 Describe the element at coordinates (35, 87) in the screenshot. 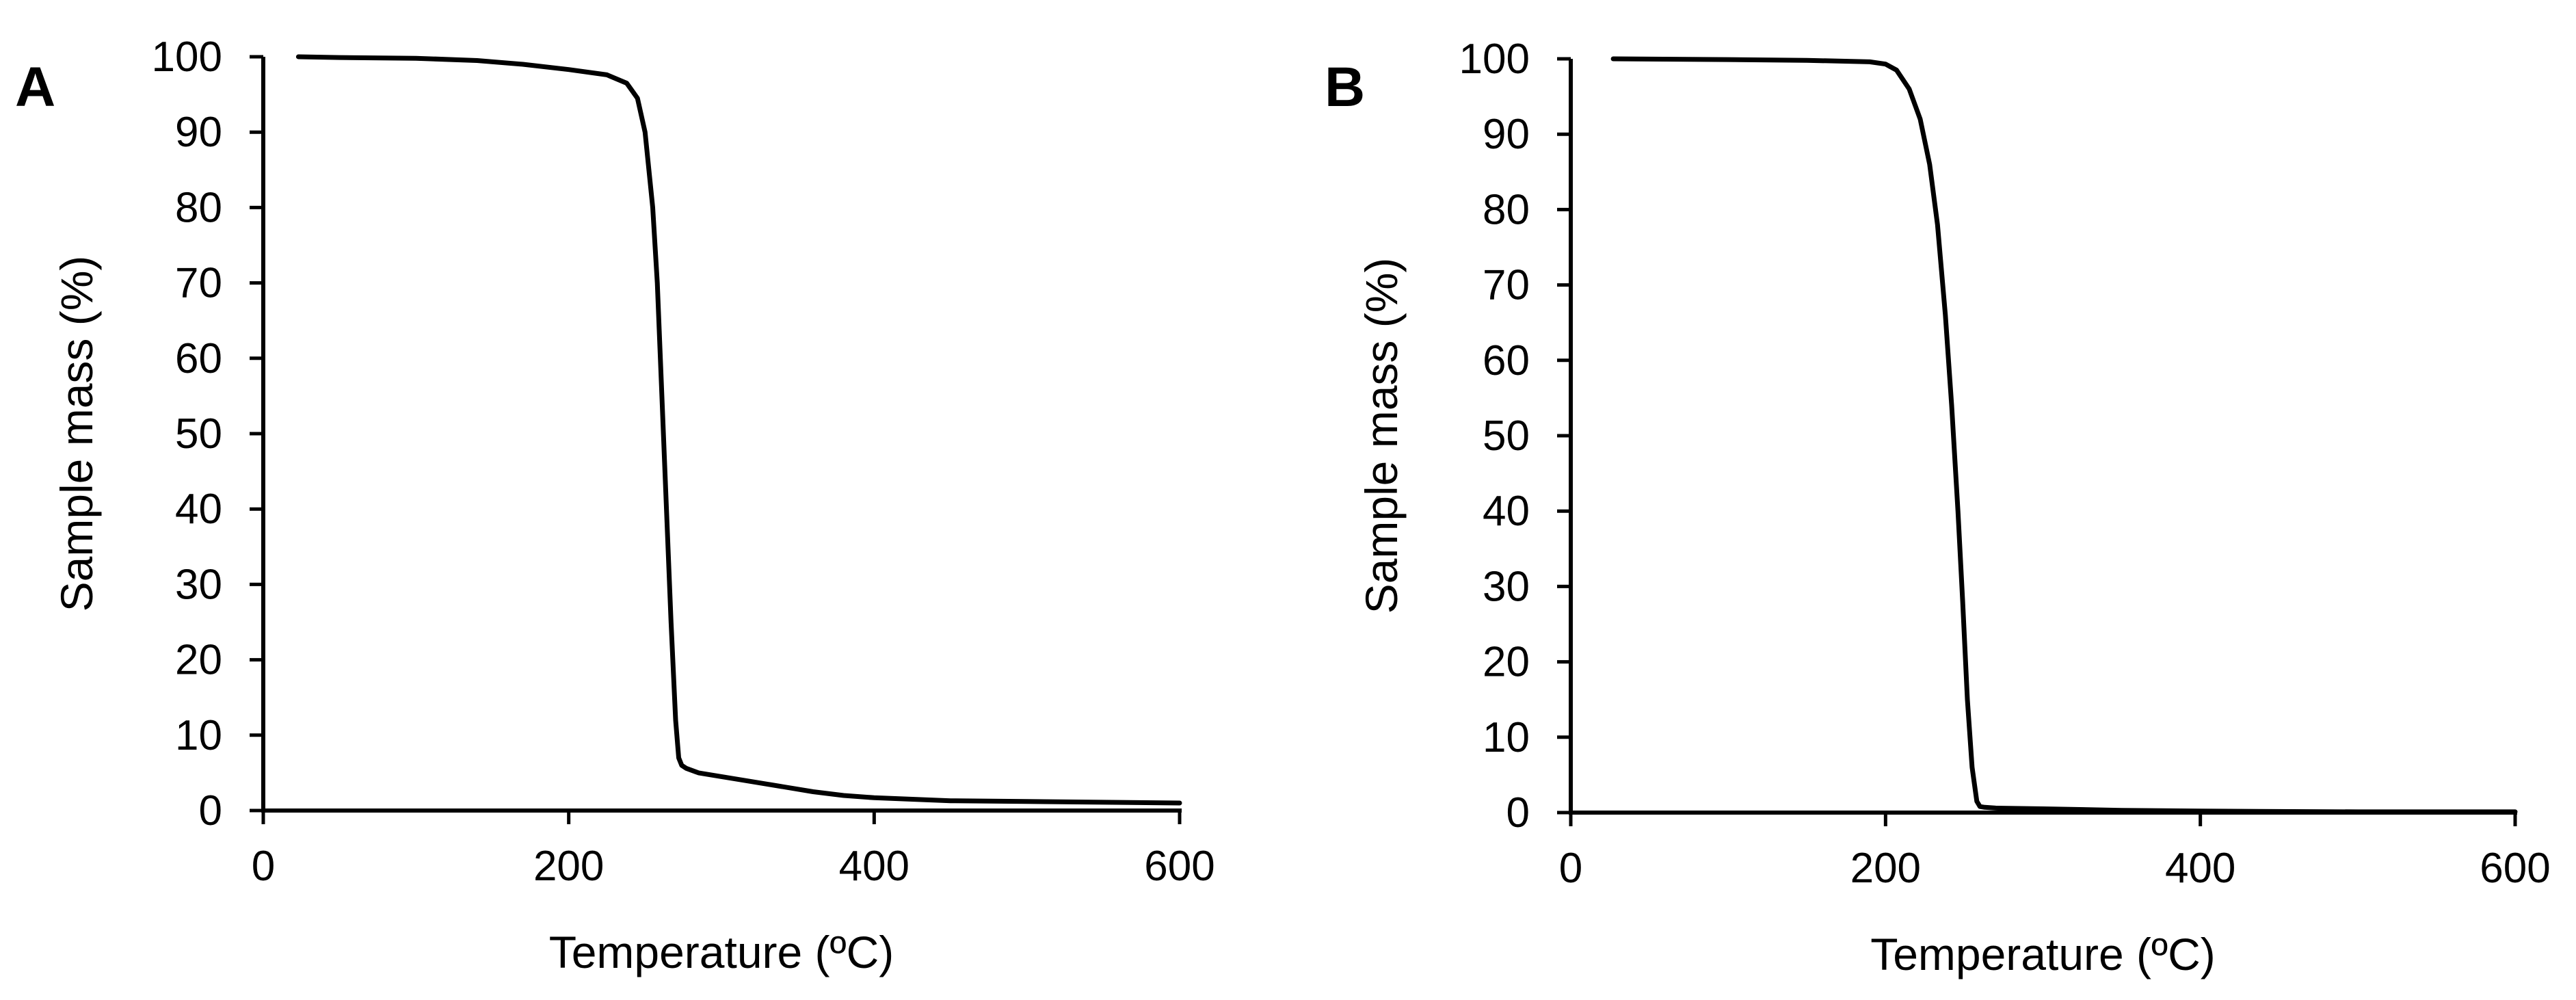

I see `panel-letter: A` at that location.